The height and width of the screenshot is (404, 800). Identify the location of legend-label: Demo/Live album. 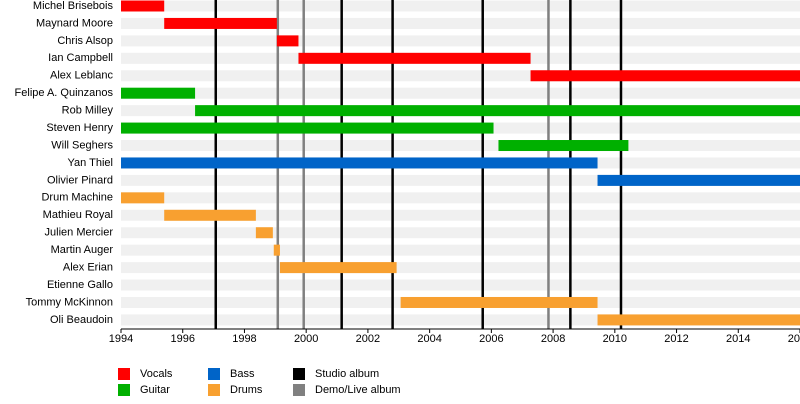
(358, 390).